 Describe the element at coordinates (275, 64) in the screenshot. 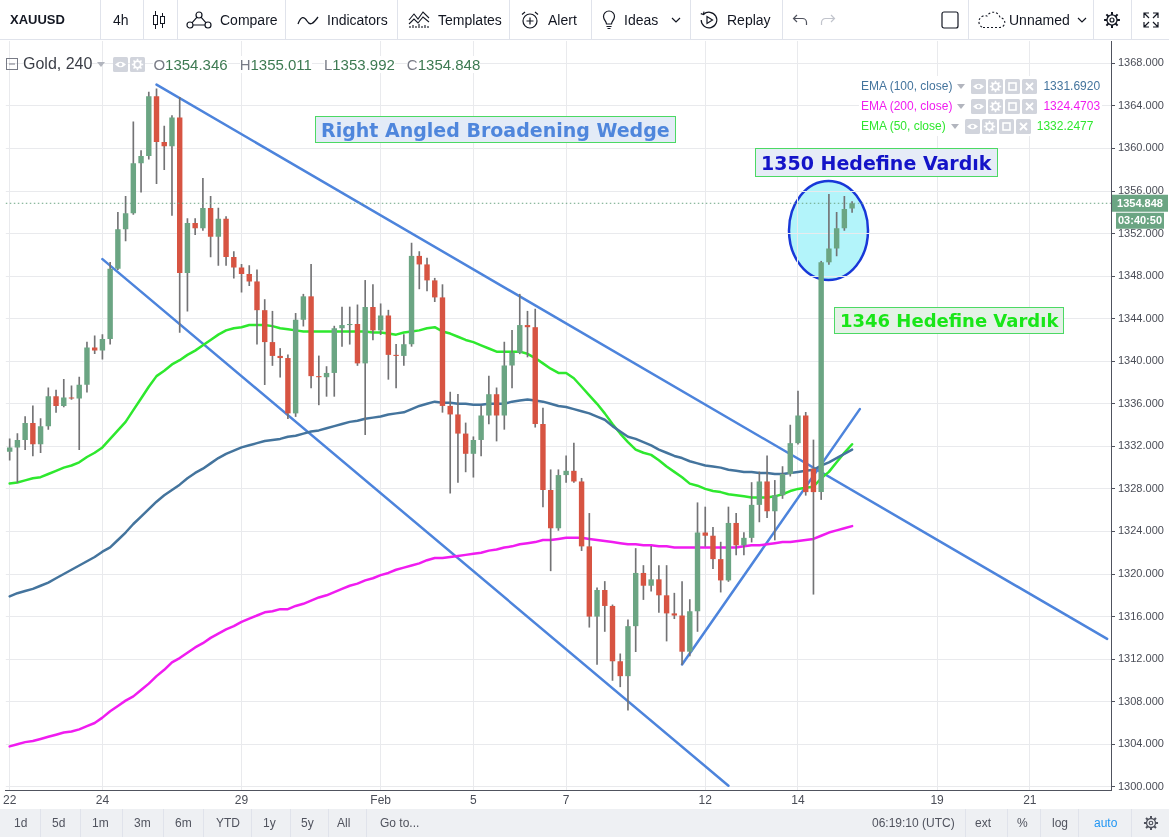

I see `annotation: H1355.011` at that location.